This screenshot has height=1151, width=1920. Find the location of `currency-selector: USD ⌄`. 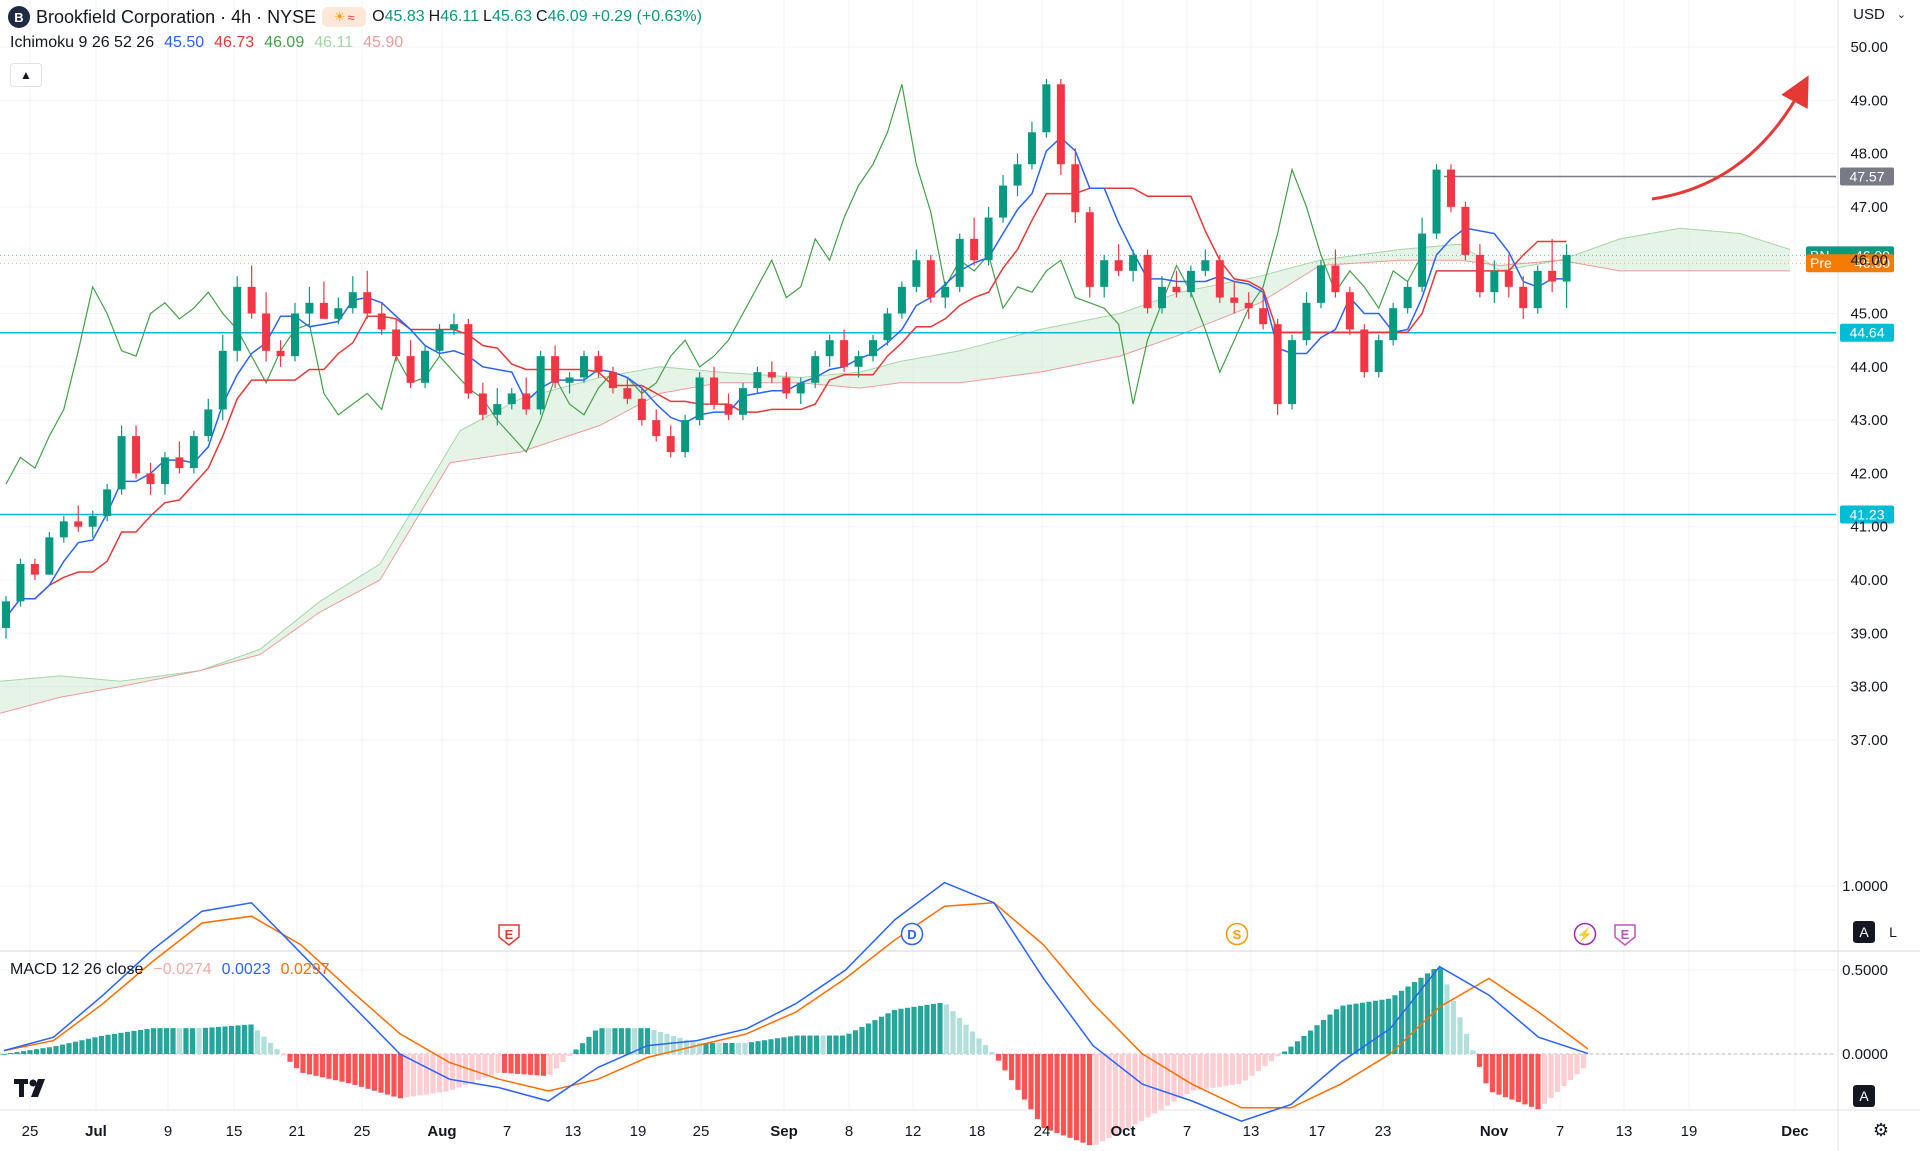

currency-selector: USD ⌄ is located at coordinates (1879, 14).